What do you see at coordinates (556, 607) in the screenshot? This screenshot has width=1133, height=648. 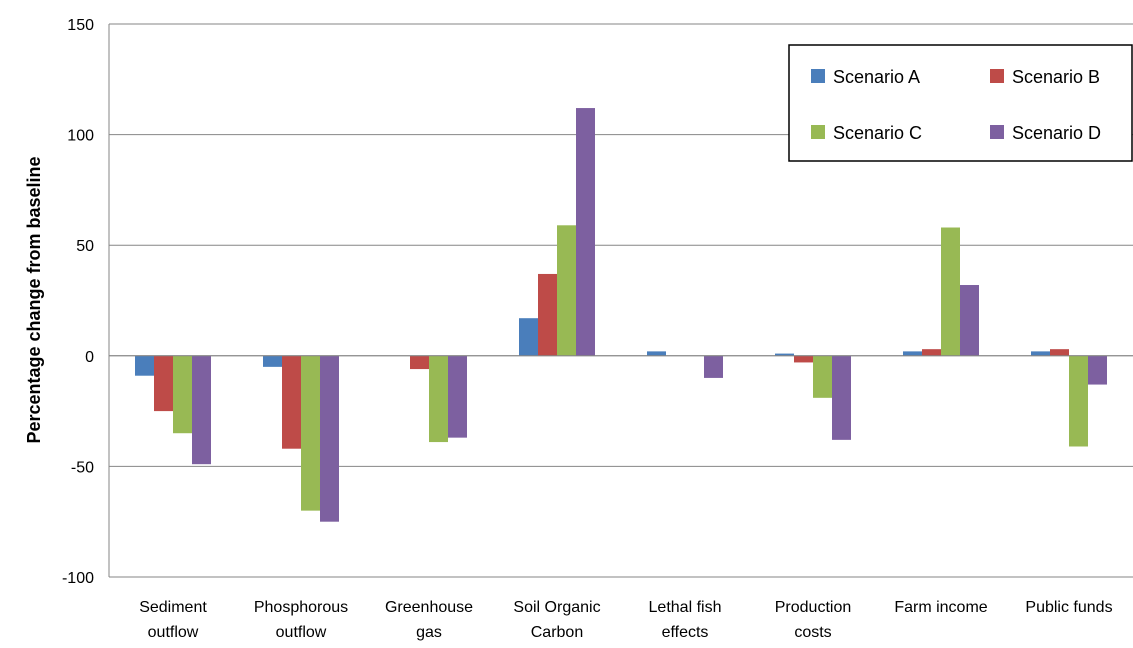 I see `x-tick-label: Soil Organic` at bounding box center [556, 607].